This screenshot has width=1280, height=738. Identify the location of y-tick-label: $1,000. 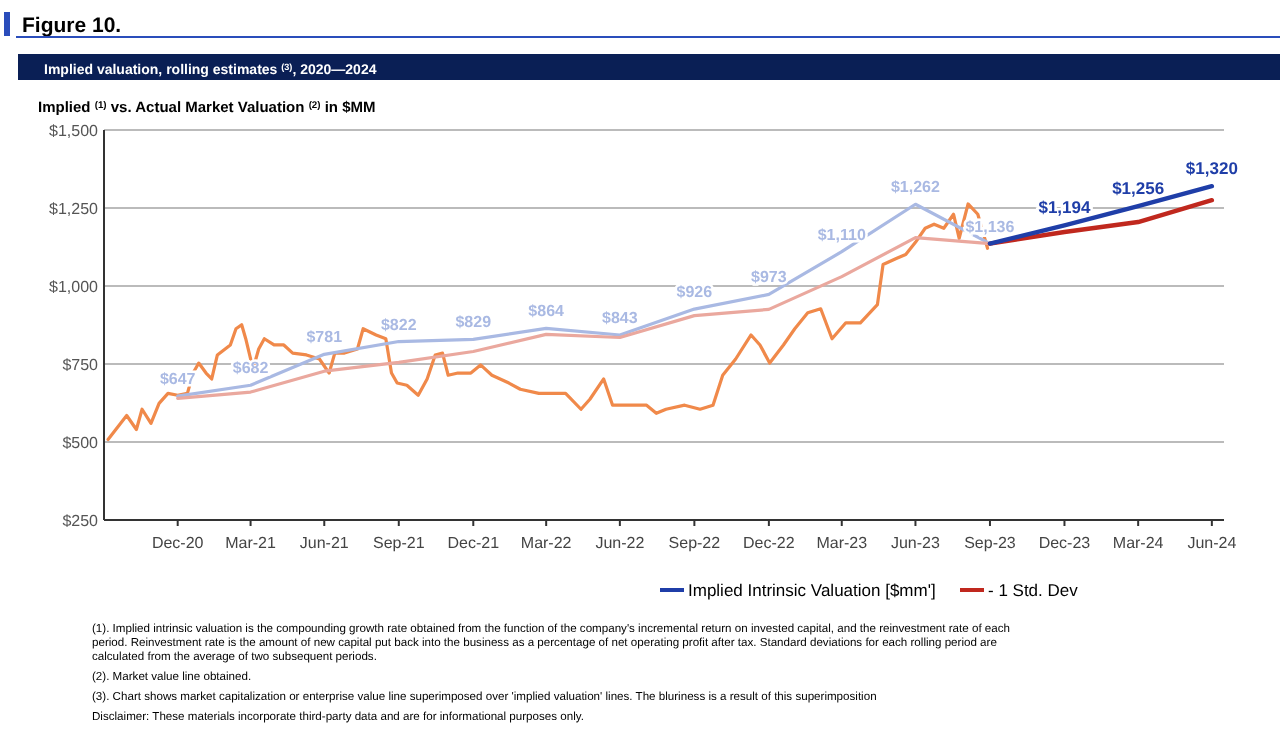
(74, 287).